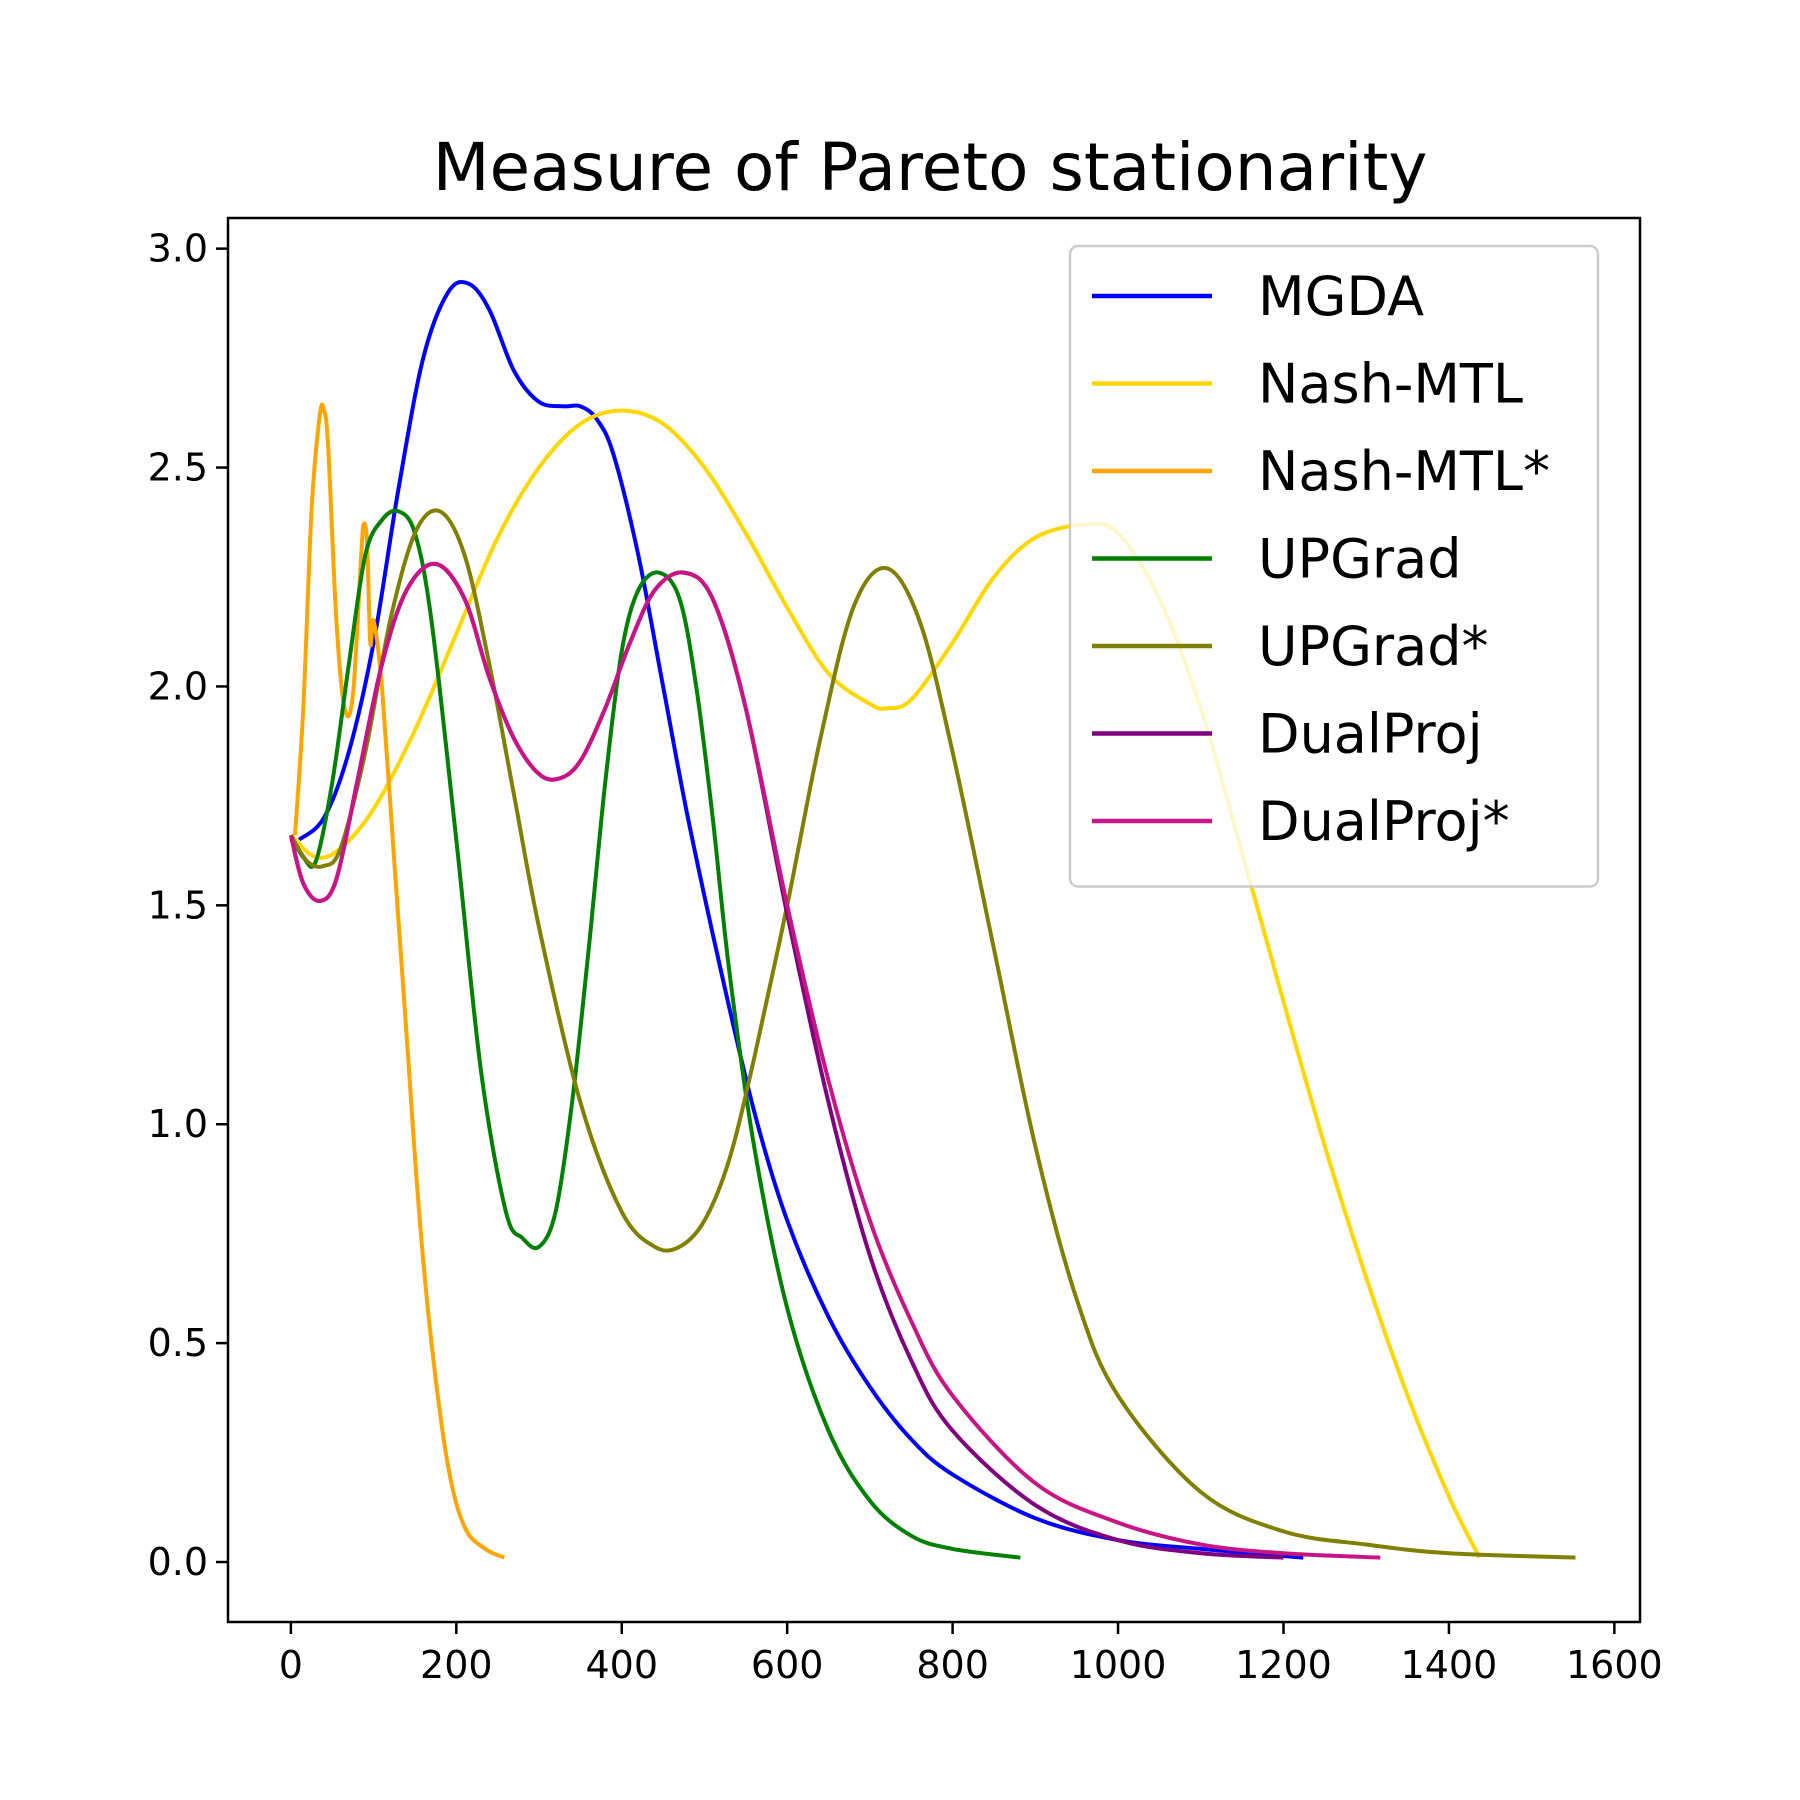  What do you see at coordinates (1390, 384) in the screenshot?
I see `legend-label: Nash-MTL` at bounding box center [1390, 384].